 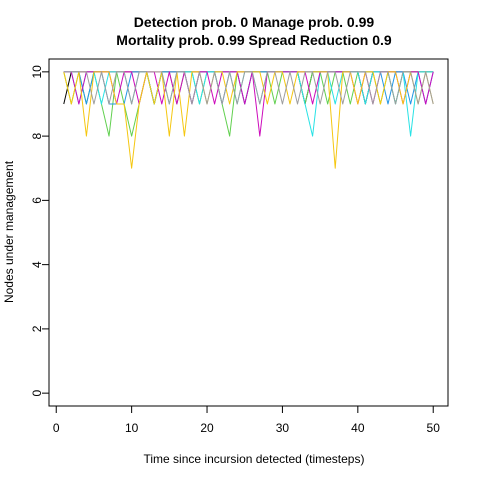 I want to click on y-tick-label: 4, so click(x=37, y=264).